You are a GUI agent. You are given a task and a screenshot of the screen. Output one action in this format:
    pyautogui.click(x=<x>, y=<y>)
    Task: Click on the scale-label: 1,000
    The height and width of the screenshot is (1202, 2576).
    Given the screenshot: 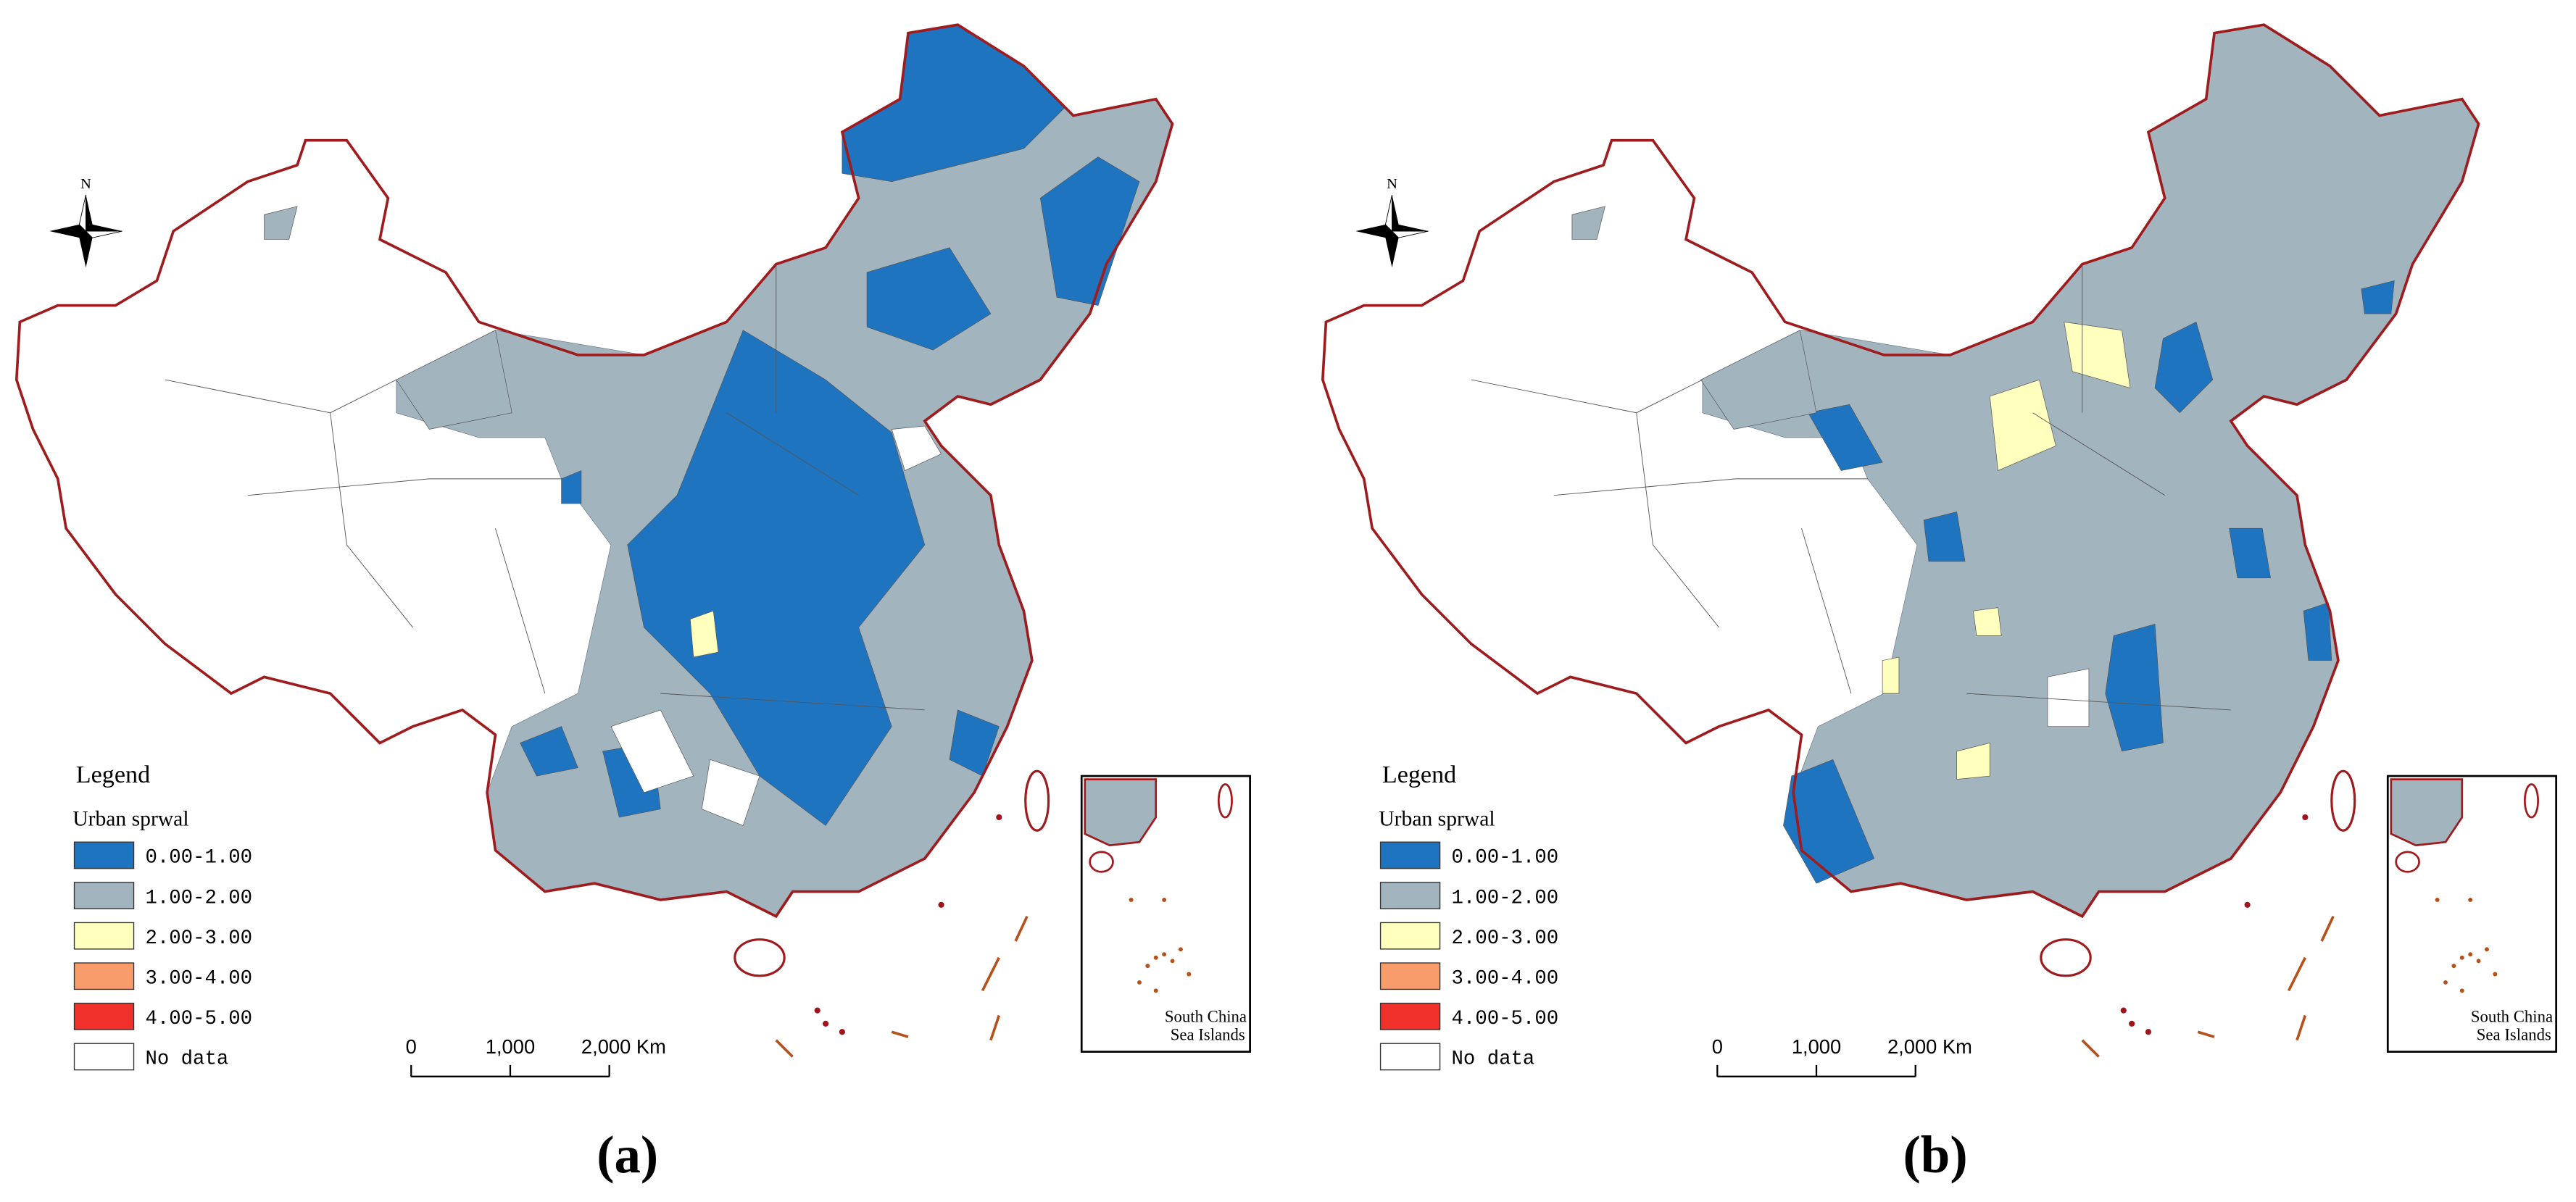 What is the action you would take?
    pyautogui.click(x=510, y=1046)
    